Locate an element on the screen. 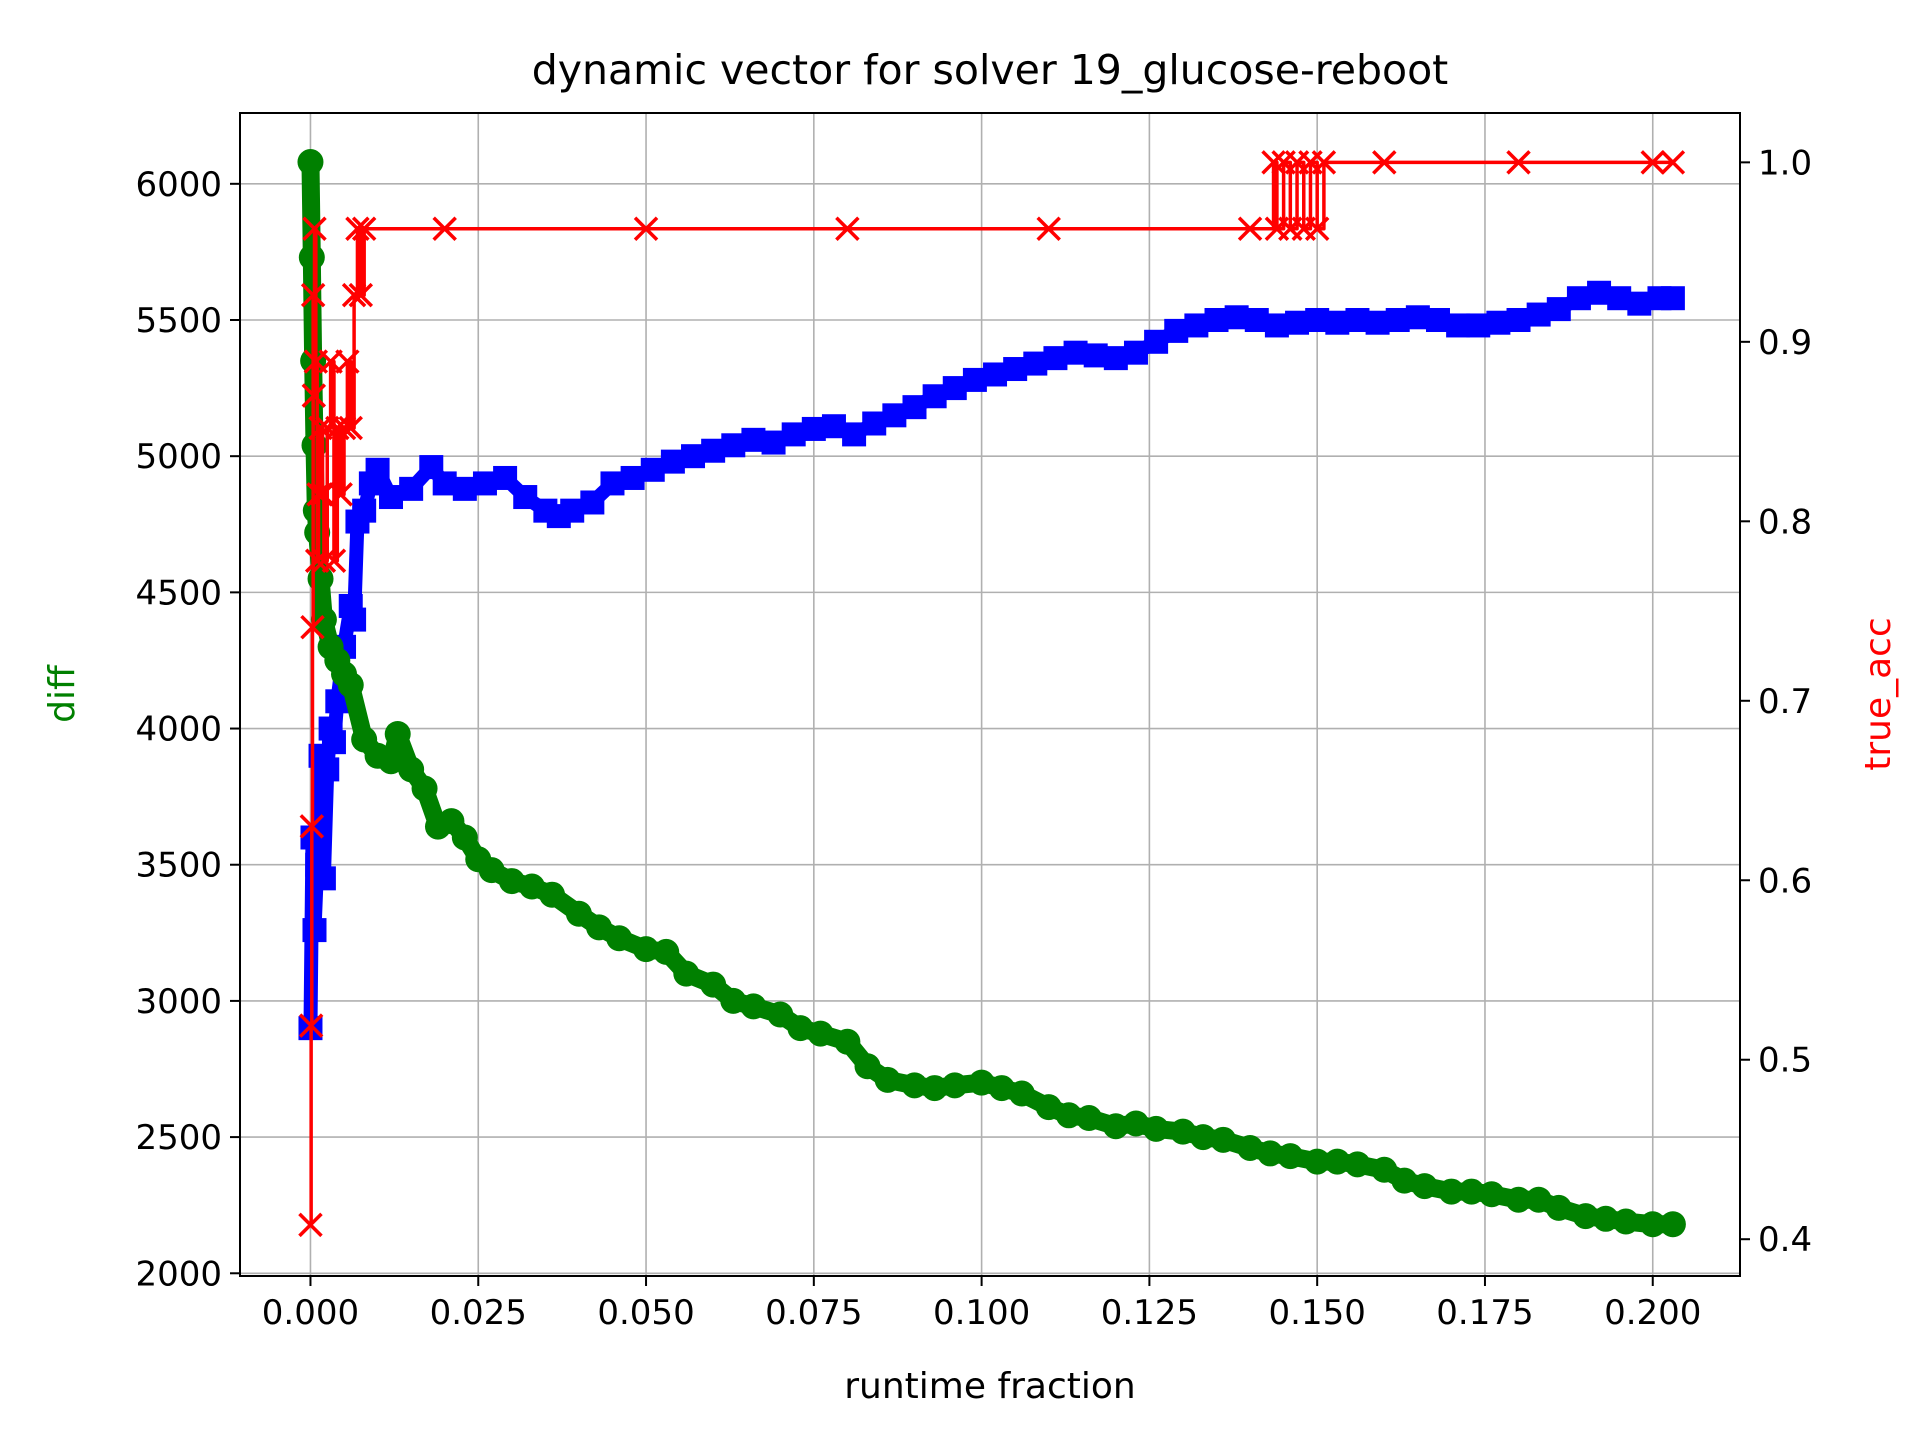 This screenshot has height=1440, width=1920. x-tick-label: 0.075 is located at coordinates (813, 1313).